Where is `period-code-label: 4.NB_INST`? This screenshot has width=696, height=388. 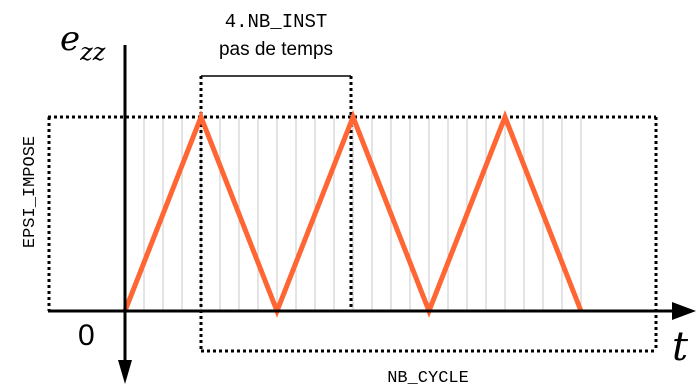
period-code-label: 4.NB_INST is located at coordinates (276, 22).